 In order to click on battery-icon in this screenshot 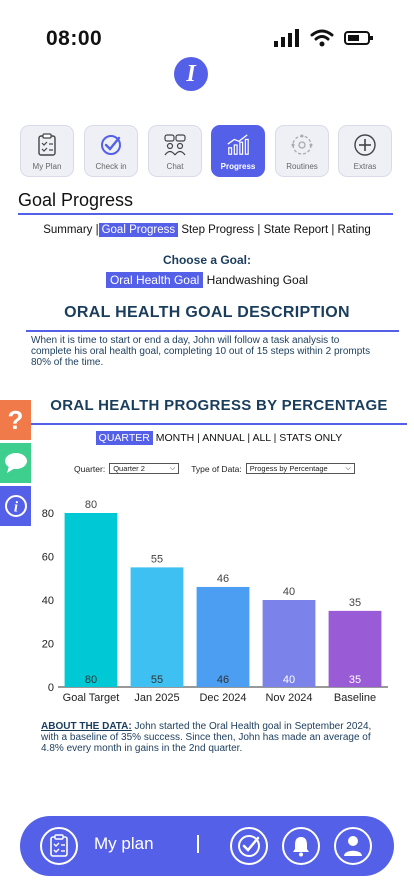, I will do `click(358, 38)`.